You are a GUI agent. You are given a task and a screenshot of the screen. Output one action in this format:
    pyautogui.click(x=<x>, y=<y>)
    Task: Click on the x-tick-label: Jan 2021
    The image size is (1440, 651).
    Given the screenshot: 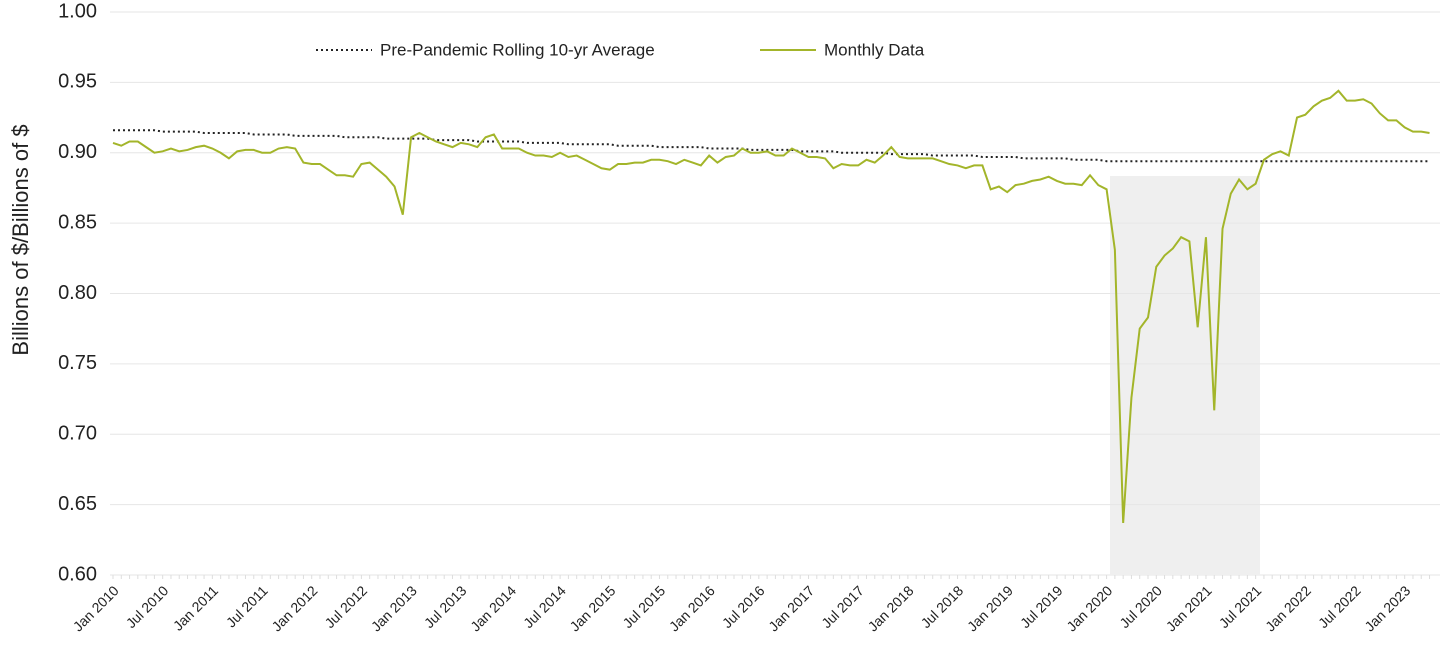 What is the action you would take?
    pyautogui.click(x=1189, y=608)
    